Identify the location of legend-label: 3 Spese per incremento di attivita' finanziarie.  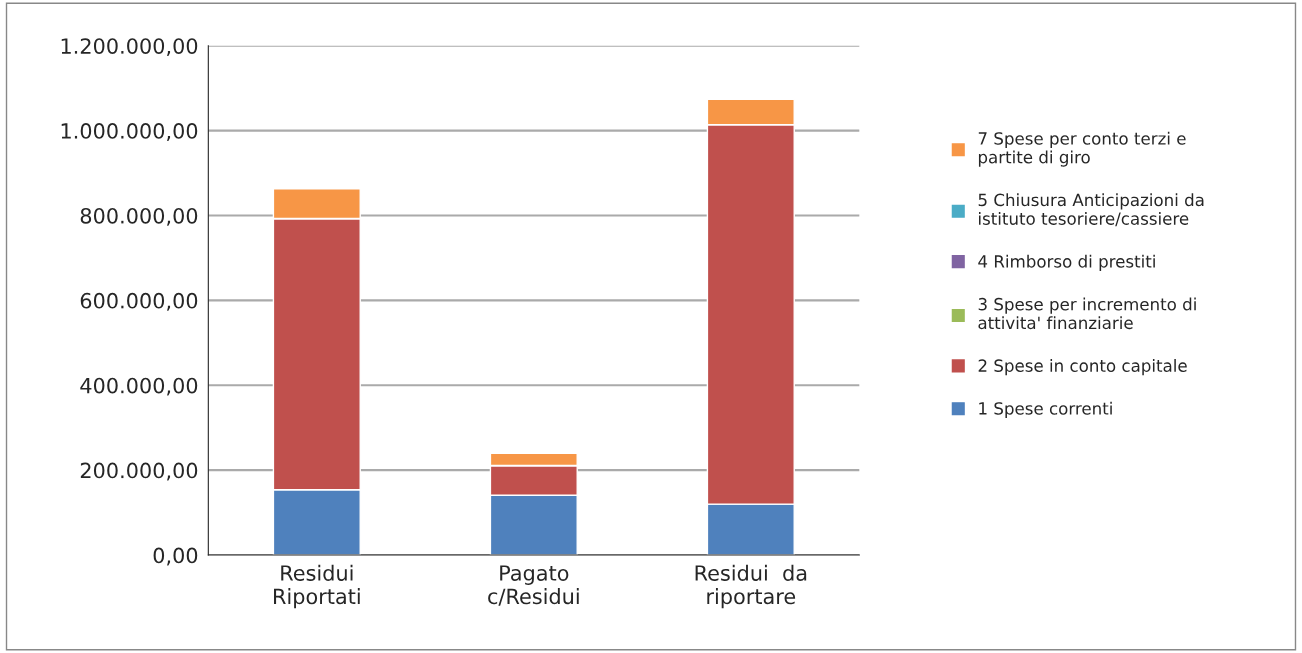
(1087, 313).